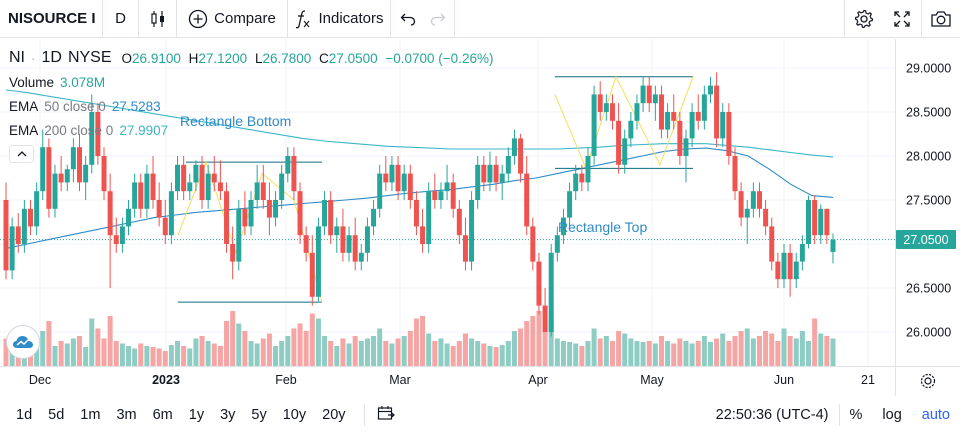 This screenshot has height=433, width=960. I want to click on ema50-params: 50 close 0, so click(75, 106).